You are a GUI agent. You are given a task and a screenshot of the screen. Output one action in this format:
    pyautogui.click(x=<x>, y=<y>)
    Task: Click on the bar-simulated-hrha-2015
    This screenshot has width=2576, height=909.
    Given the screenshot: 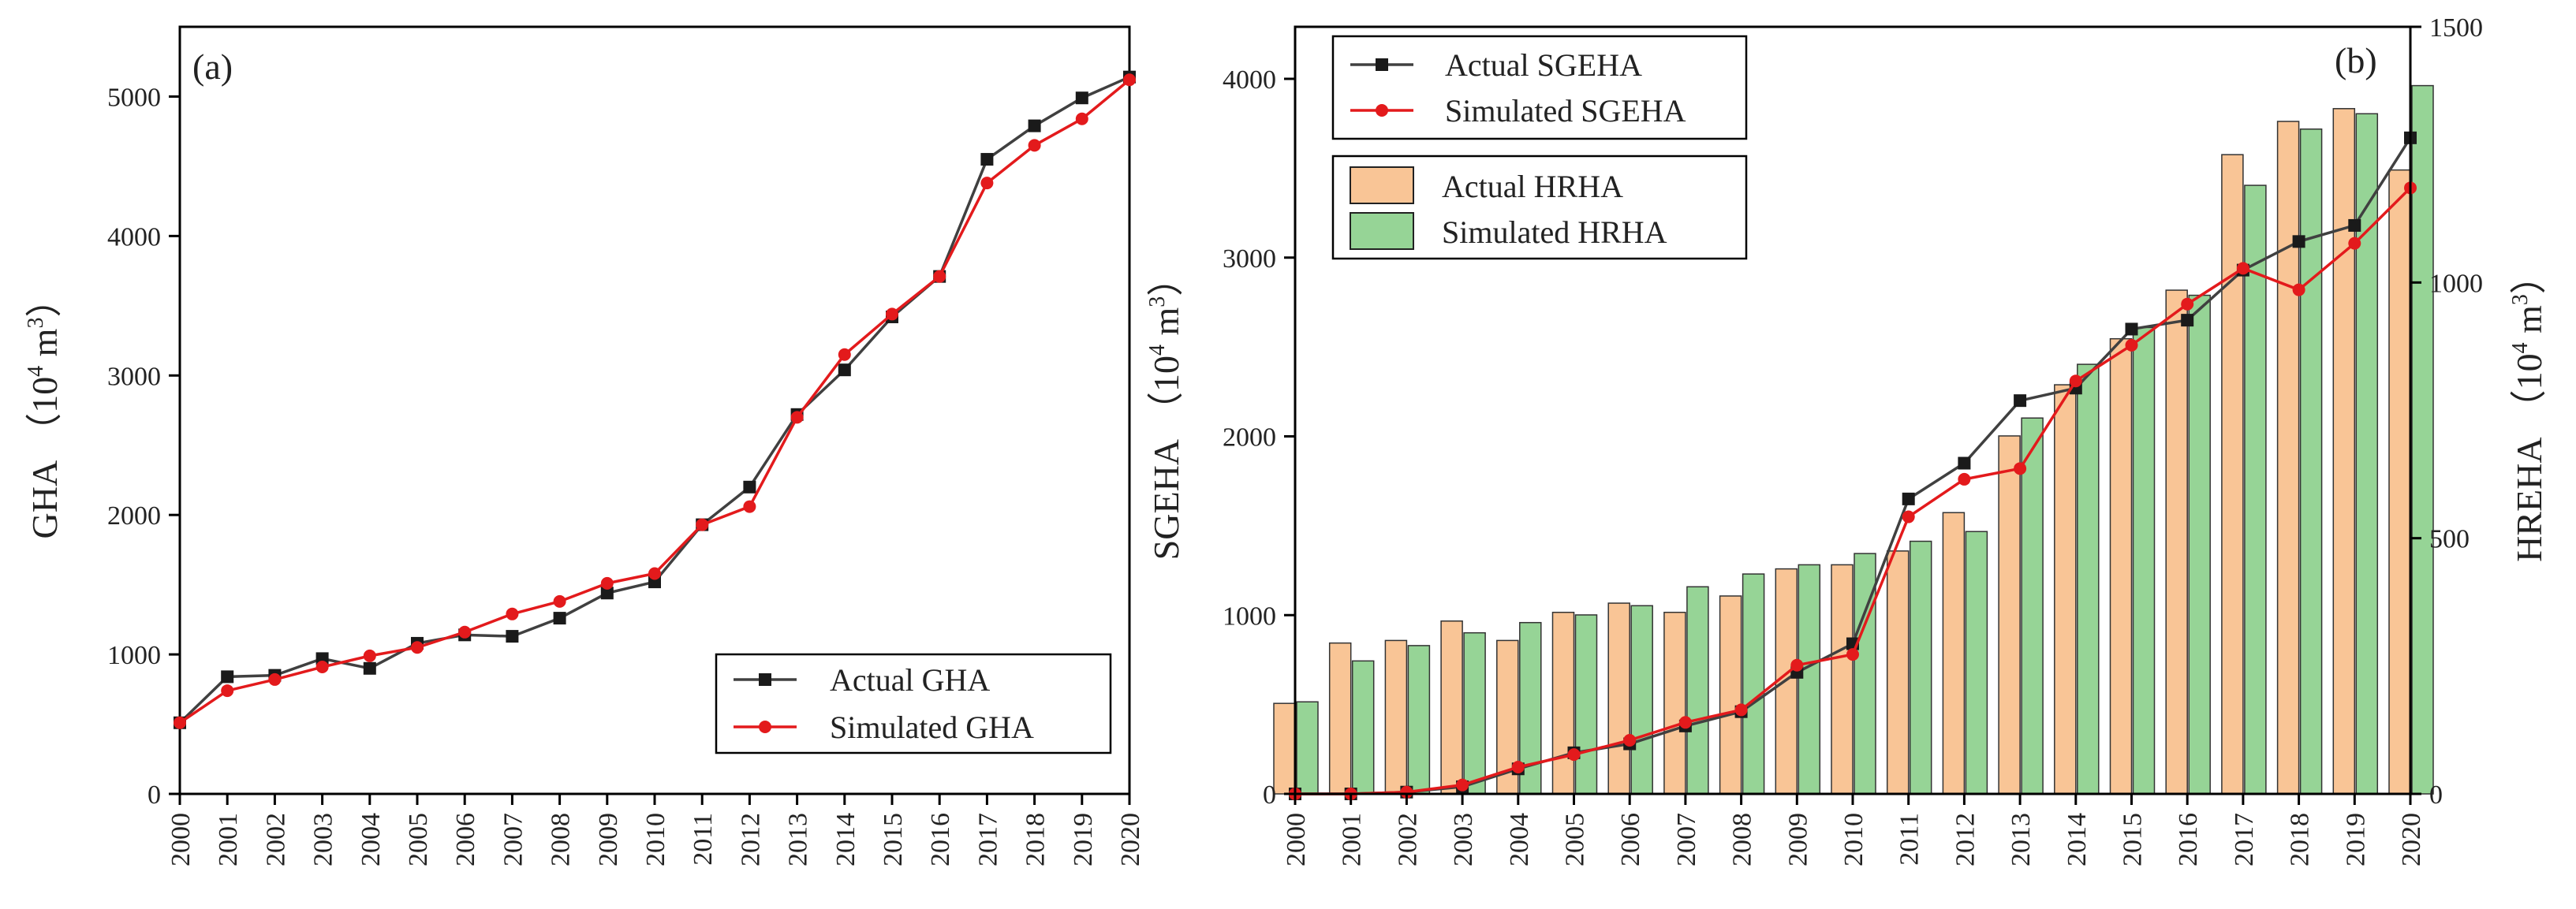 What is the action you would take?
    pyautogui.click(x=2144, y=560)
    